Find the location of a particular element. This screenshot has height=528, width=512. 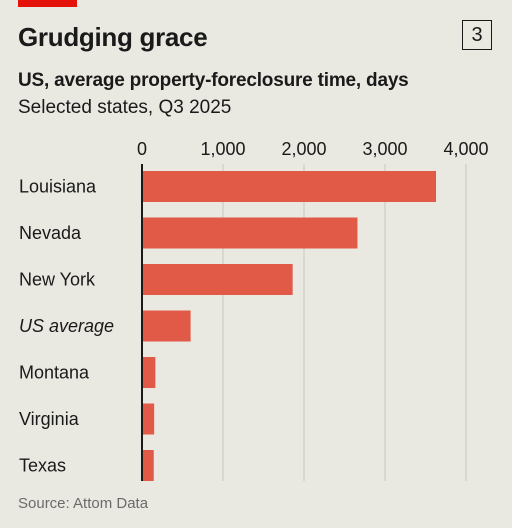

accent-bar is located at coordinates (47, 3).